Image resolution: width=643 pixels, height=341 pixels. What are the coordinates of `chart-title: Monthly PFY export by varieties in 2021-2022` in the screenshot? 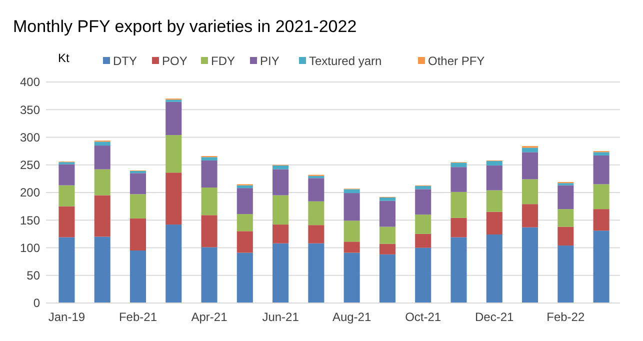 It's located at (185, 26).